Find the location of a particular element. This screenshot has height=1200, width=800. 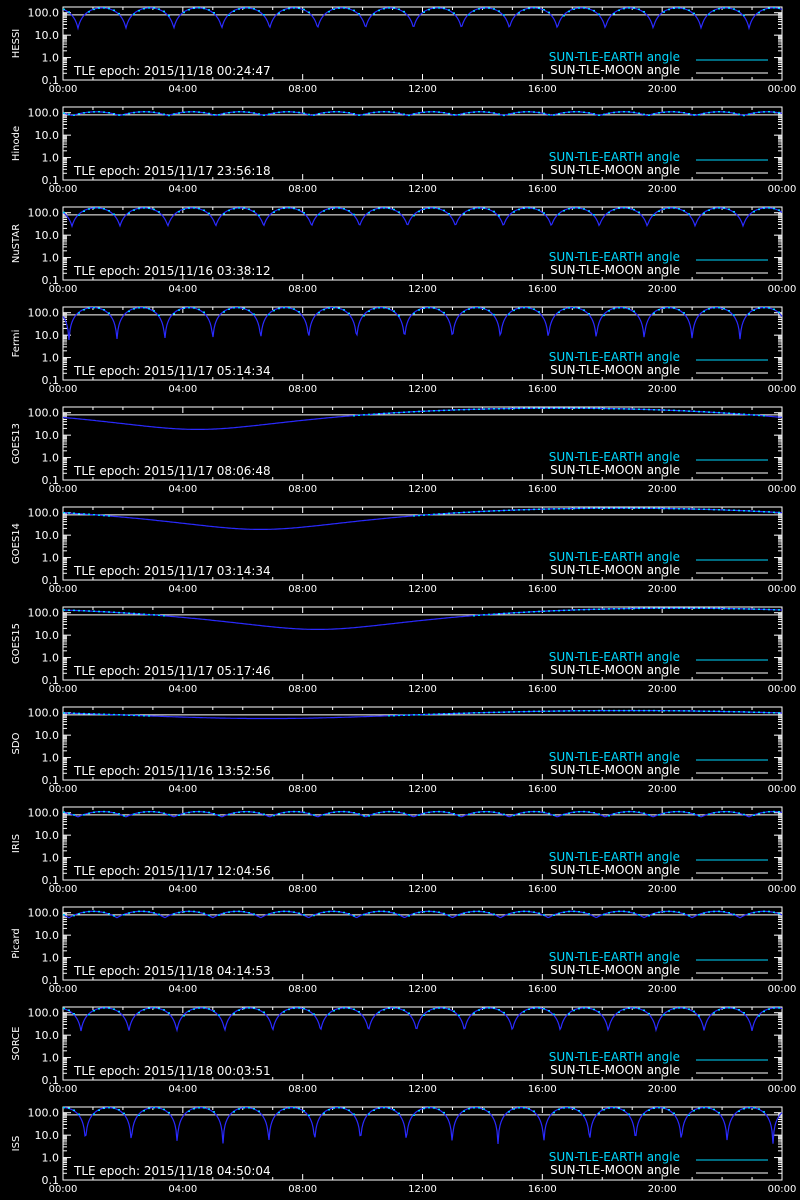

satellite-name: Hinode is located at coordinates (16, 143).